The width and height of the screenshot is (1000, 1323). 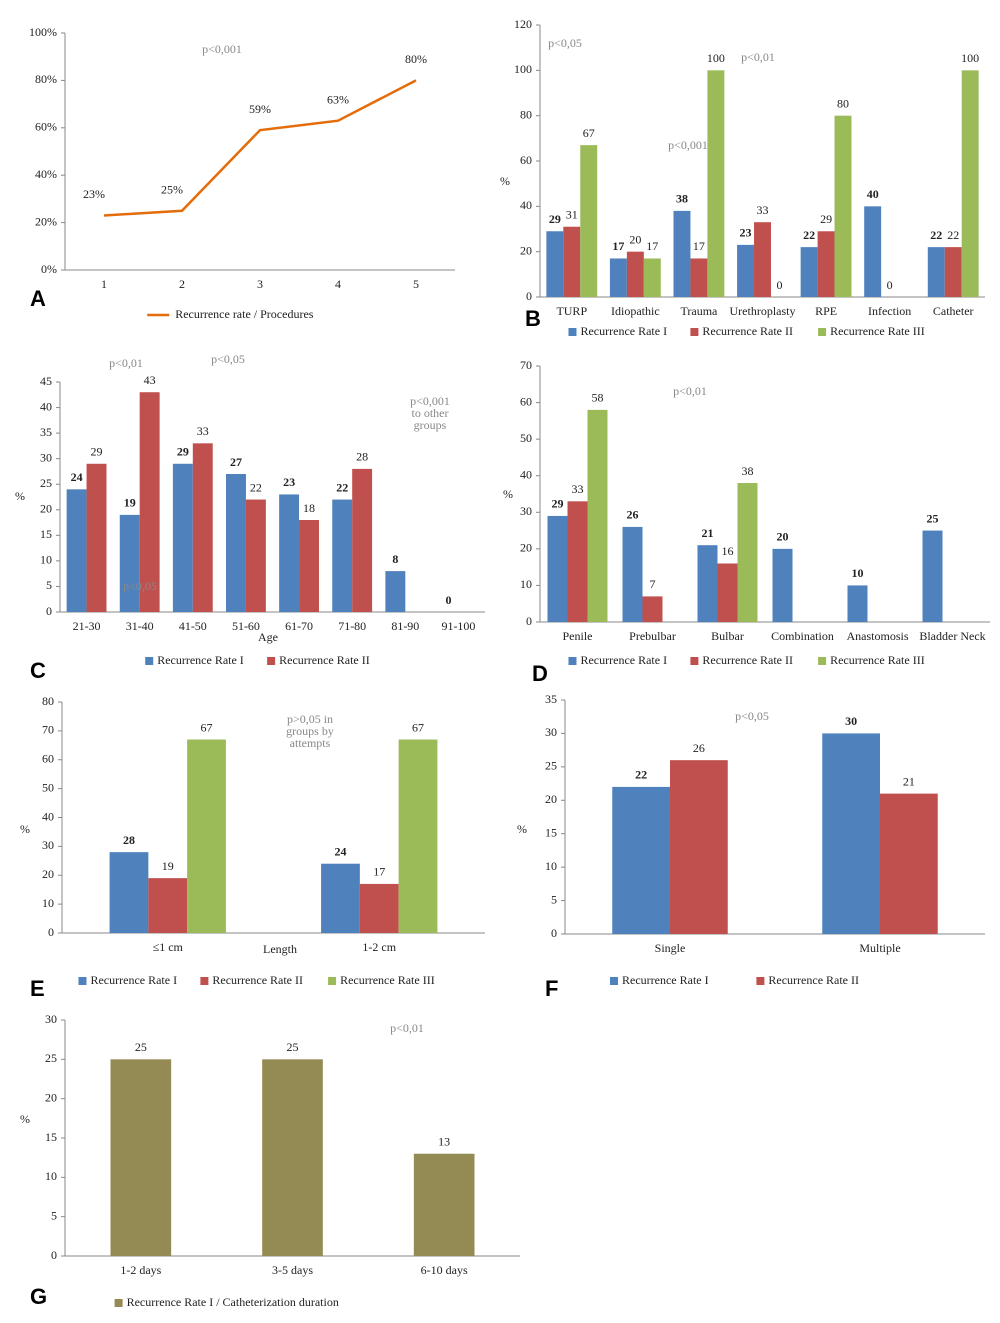 I want to click on data-label: 31, so click(x=572, y=214).